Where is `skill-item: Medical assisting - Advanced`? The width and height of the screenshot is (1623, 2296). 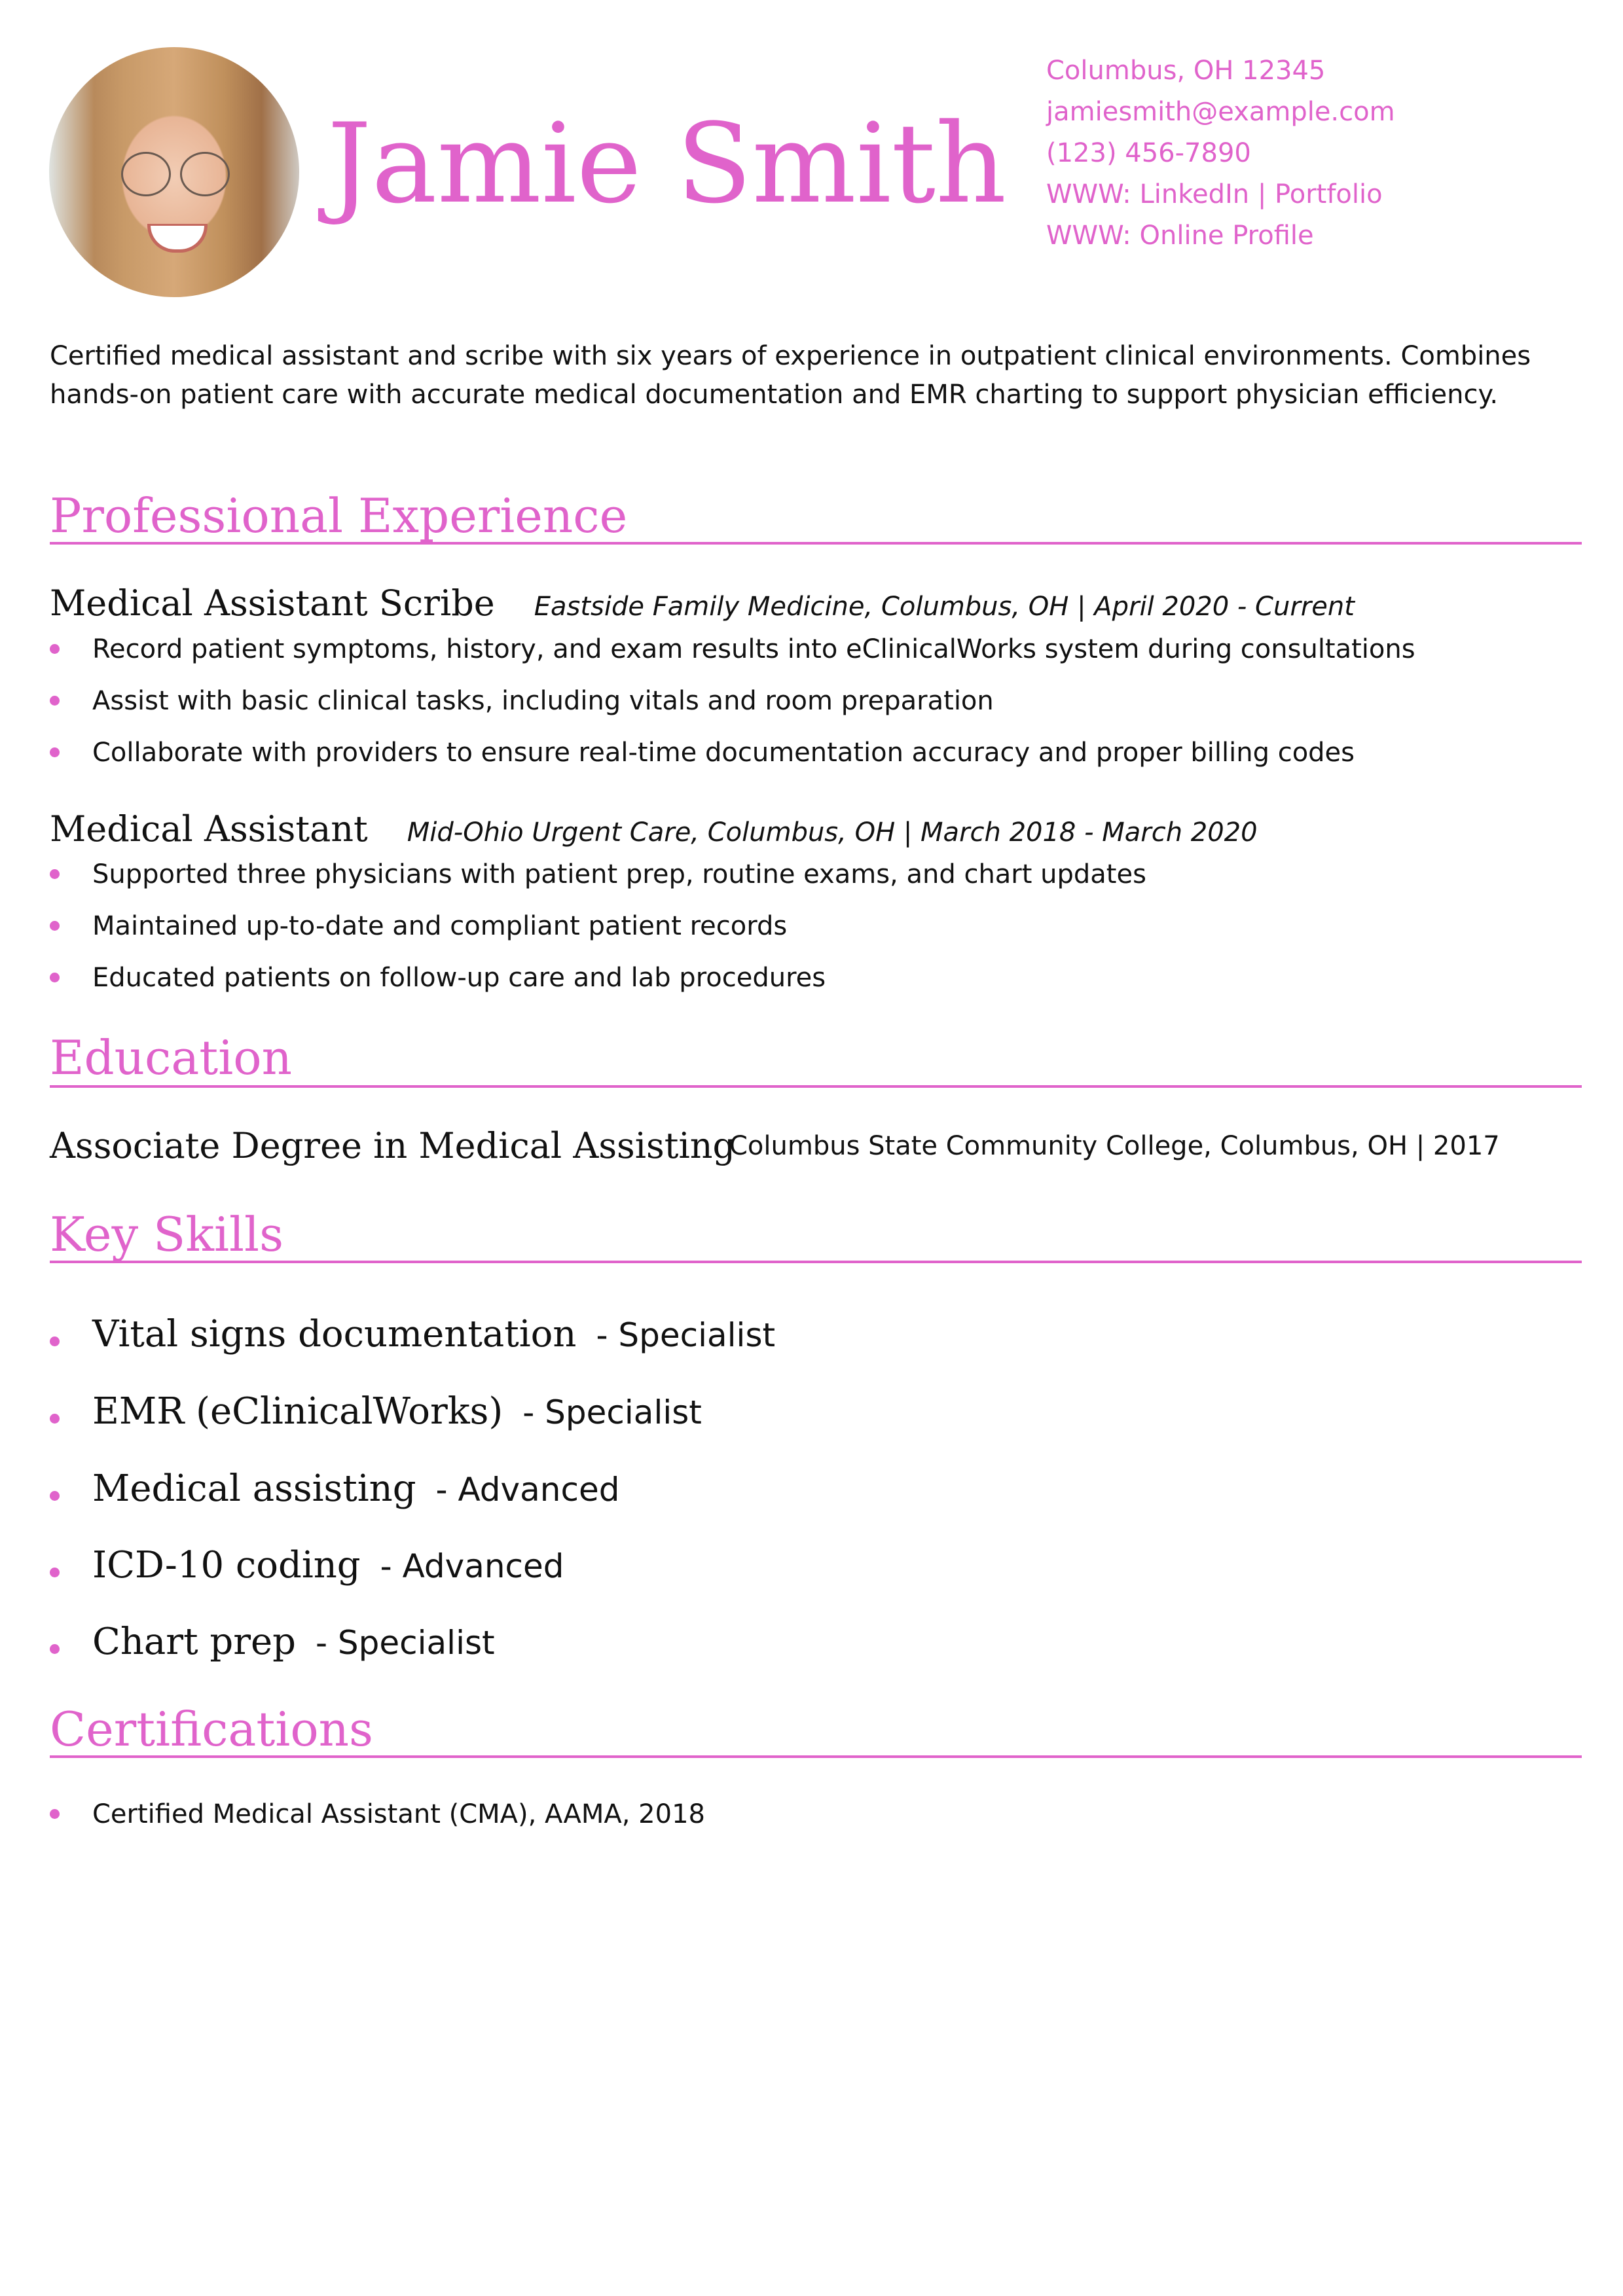 skill-item: Medical assisting - Advanced is located at coordinates (334, 1493).